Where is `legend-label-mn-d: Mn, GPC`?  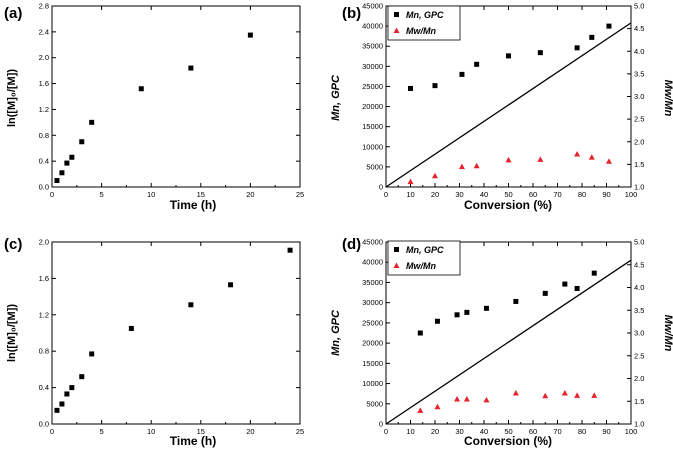
legend-label-mn-d: Mn, GPC is located at coordinates (425, 250).